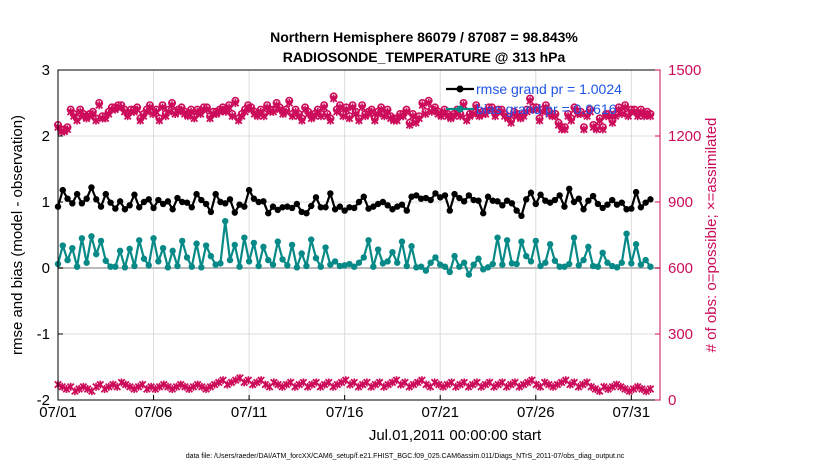  Describe the element at coordinates (46, 70) in the screenshot. I see `left-tick-label-5: 3` at that location.